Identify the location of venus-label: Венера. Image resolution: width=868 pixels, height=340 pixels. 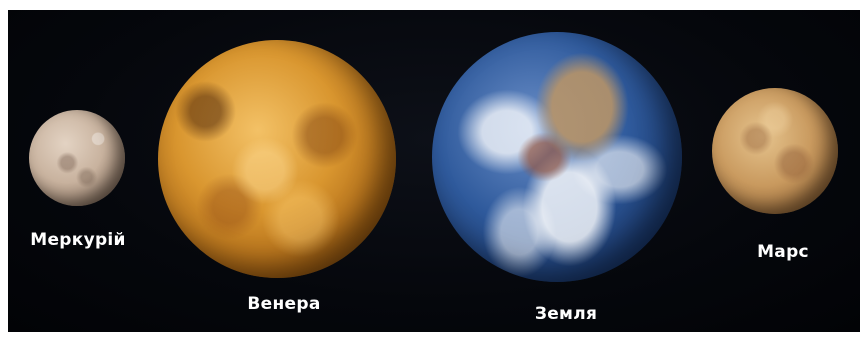
(284, 304).